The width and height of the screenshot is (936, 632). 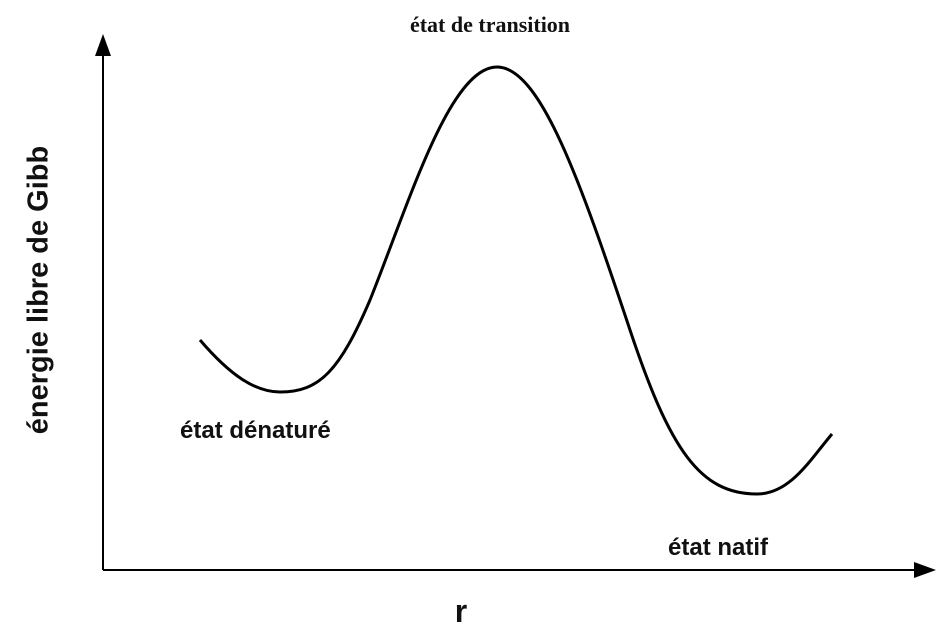 What do you see at coordinates (103, 45) in the screenshot?
I see `y-axis-arrow` at bounding box center [103, 45].